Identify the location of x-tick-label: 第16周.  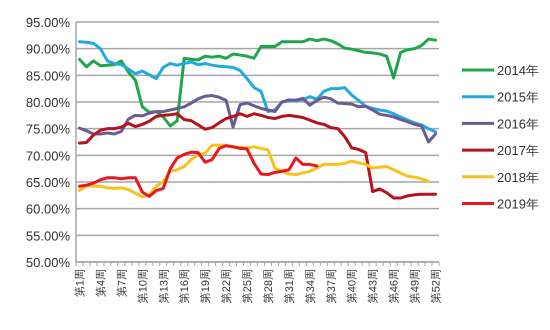
(185, 286).